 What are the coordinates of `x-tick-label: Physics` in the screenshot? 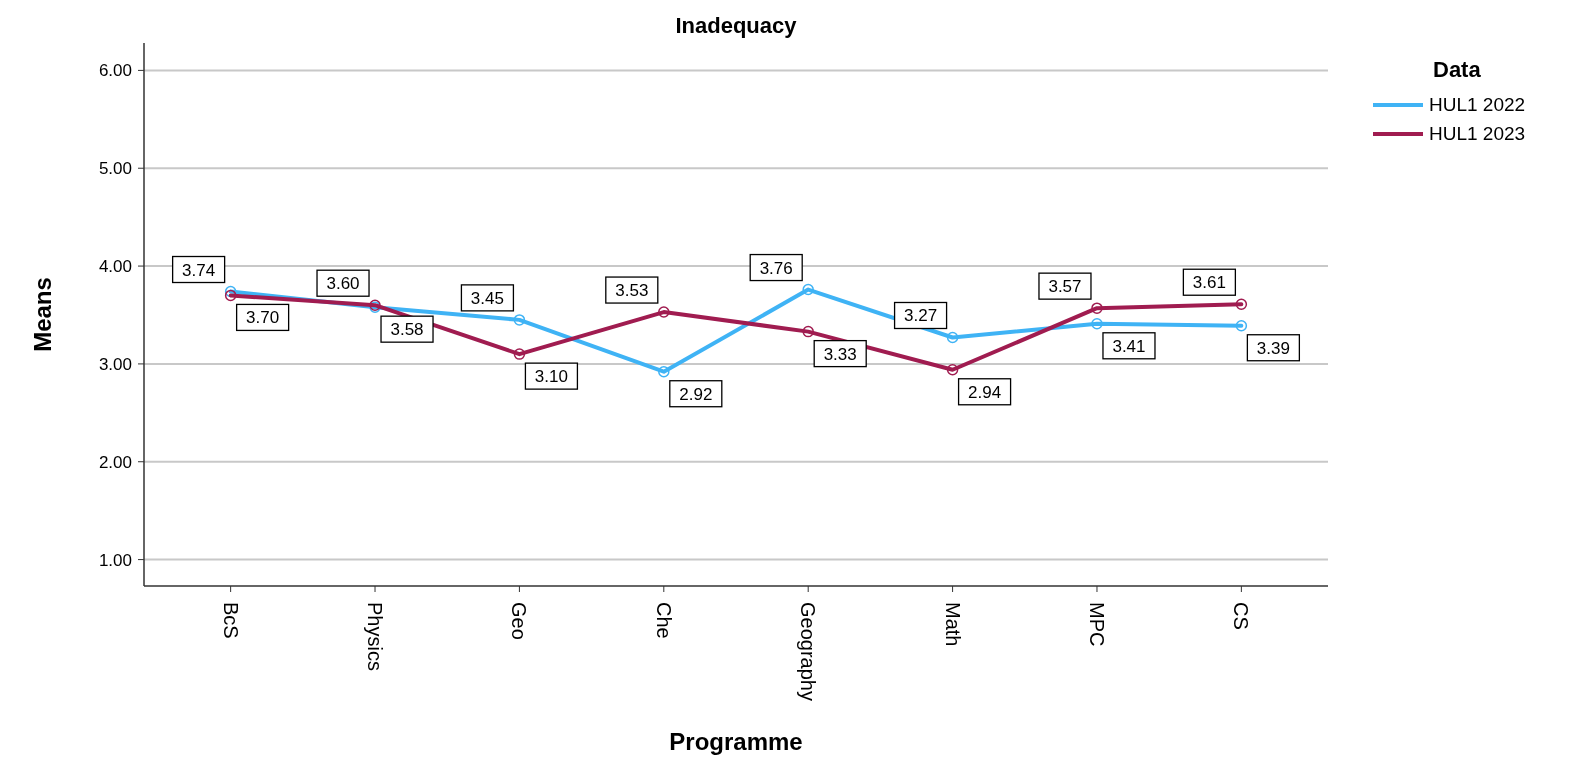 It's located at (375, 636).